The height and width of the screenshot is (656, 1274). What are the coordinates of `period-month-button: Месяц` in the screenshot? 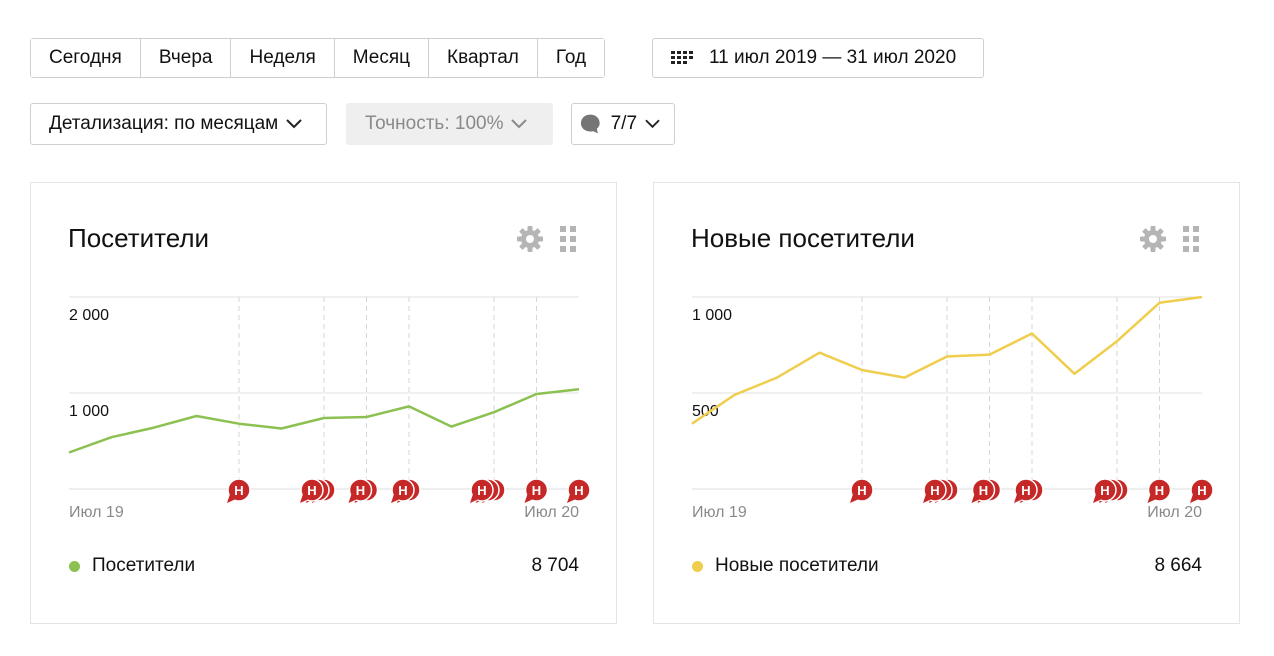 It's located at (382, 58).